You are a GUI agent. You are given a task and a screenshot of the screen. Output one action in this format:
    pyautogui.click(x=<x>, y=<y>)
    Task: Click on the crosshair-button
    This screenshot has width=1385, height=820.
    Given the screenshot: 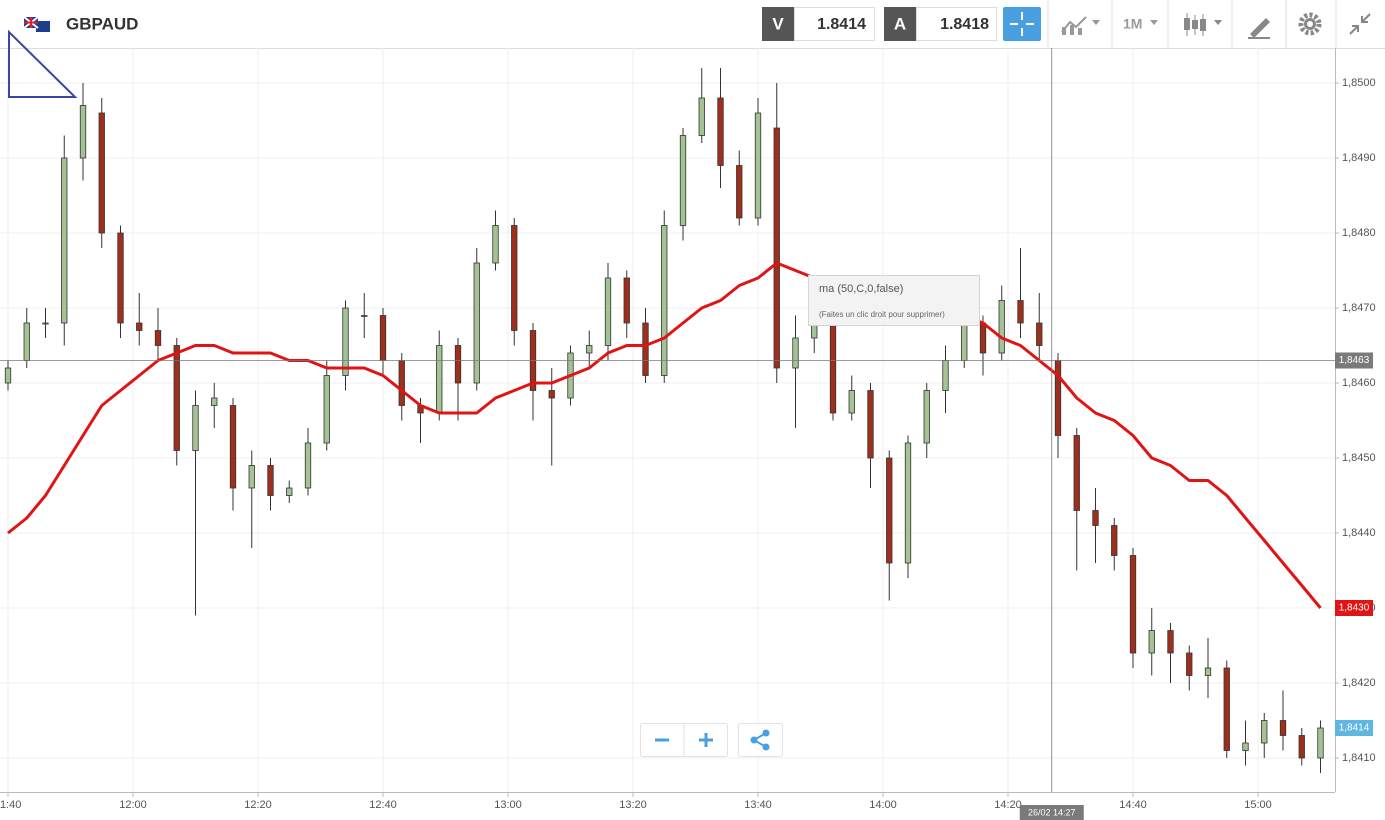 What is the action you would take?
    pyautogui.click(x=1022, y=24)
    